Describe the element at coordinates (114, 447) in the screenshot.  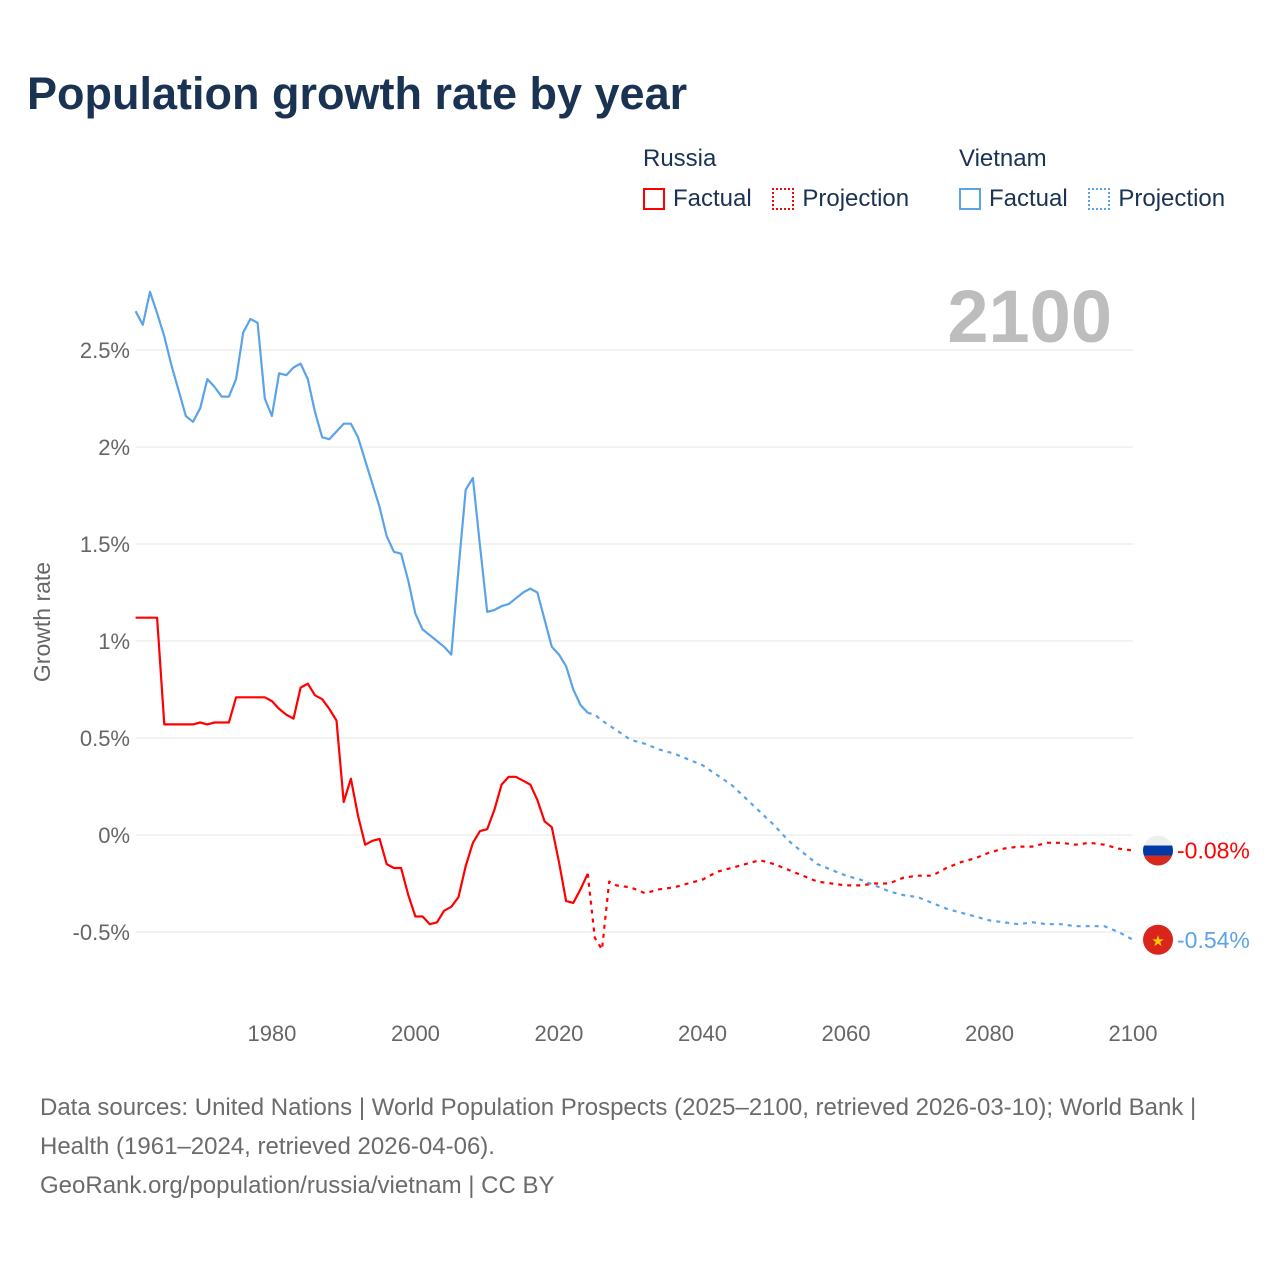
I see `y-tick-label: 2%` at that location.